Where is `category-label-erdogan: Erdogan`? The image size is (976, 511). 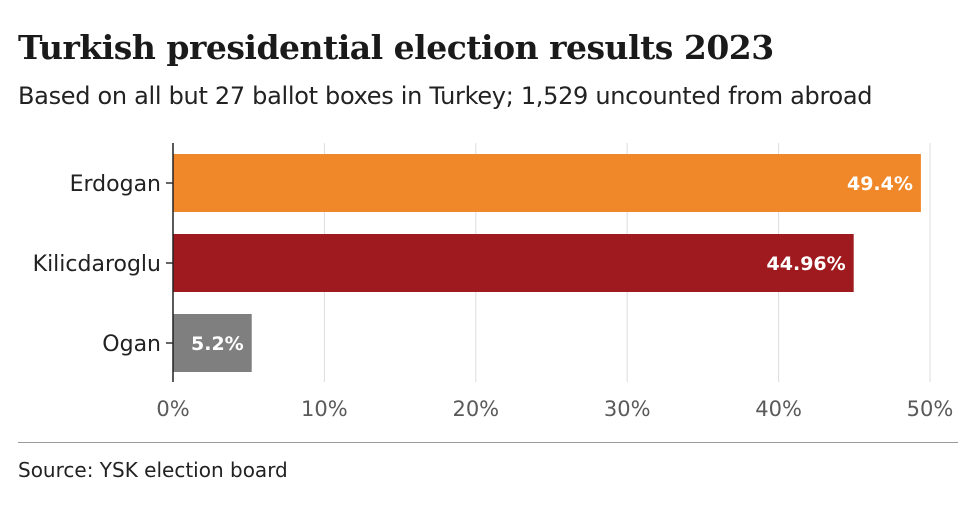 category-label-erdogan: Erdogan is located at coordinates (115, 184).